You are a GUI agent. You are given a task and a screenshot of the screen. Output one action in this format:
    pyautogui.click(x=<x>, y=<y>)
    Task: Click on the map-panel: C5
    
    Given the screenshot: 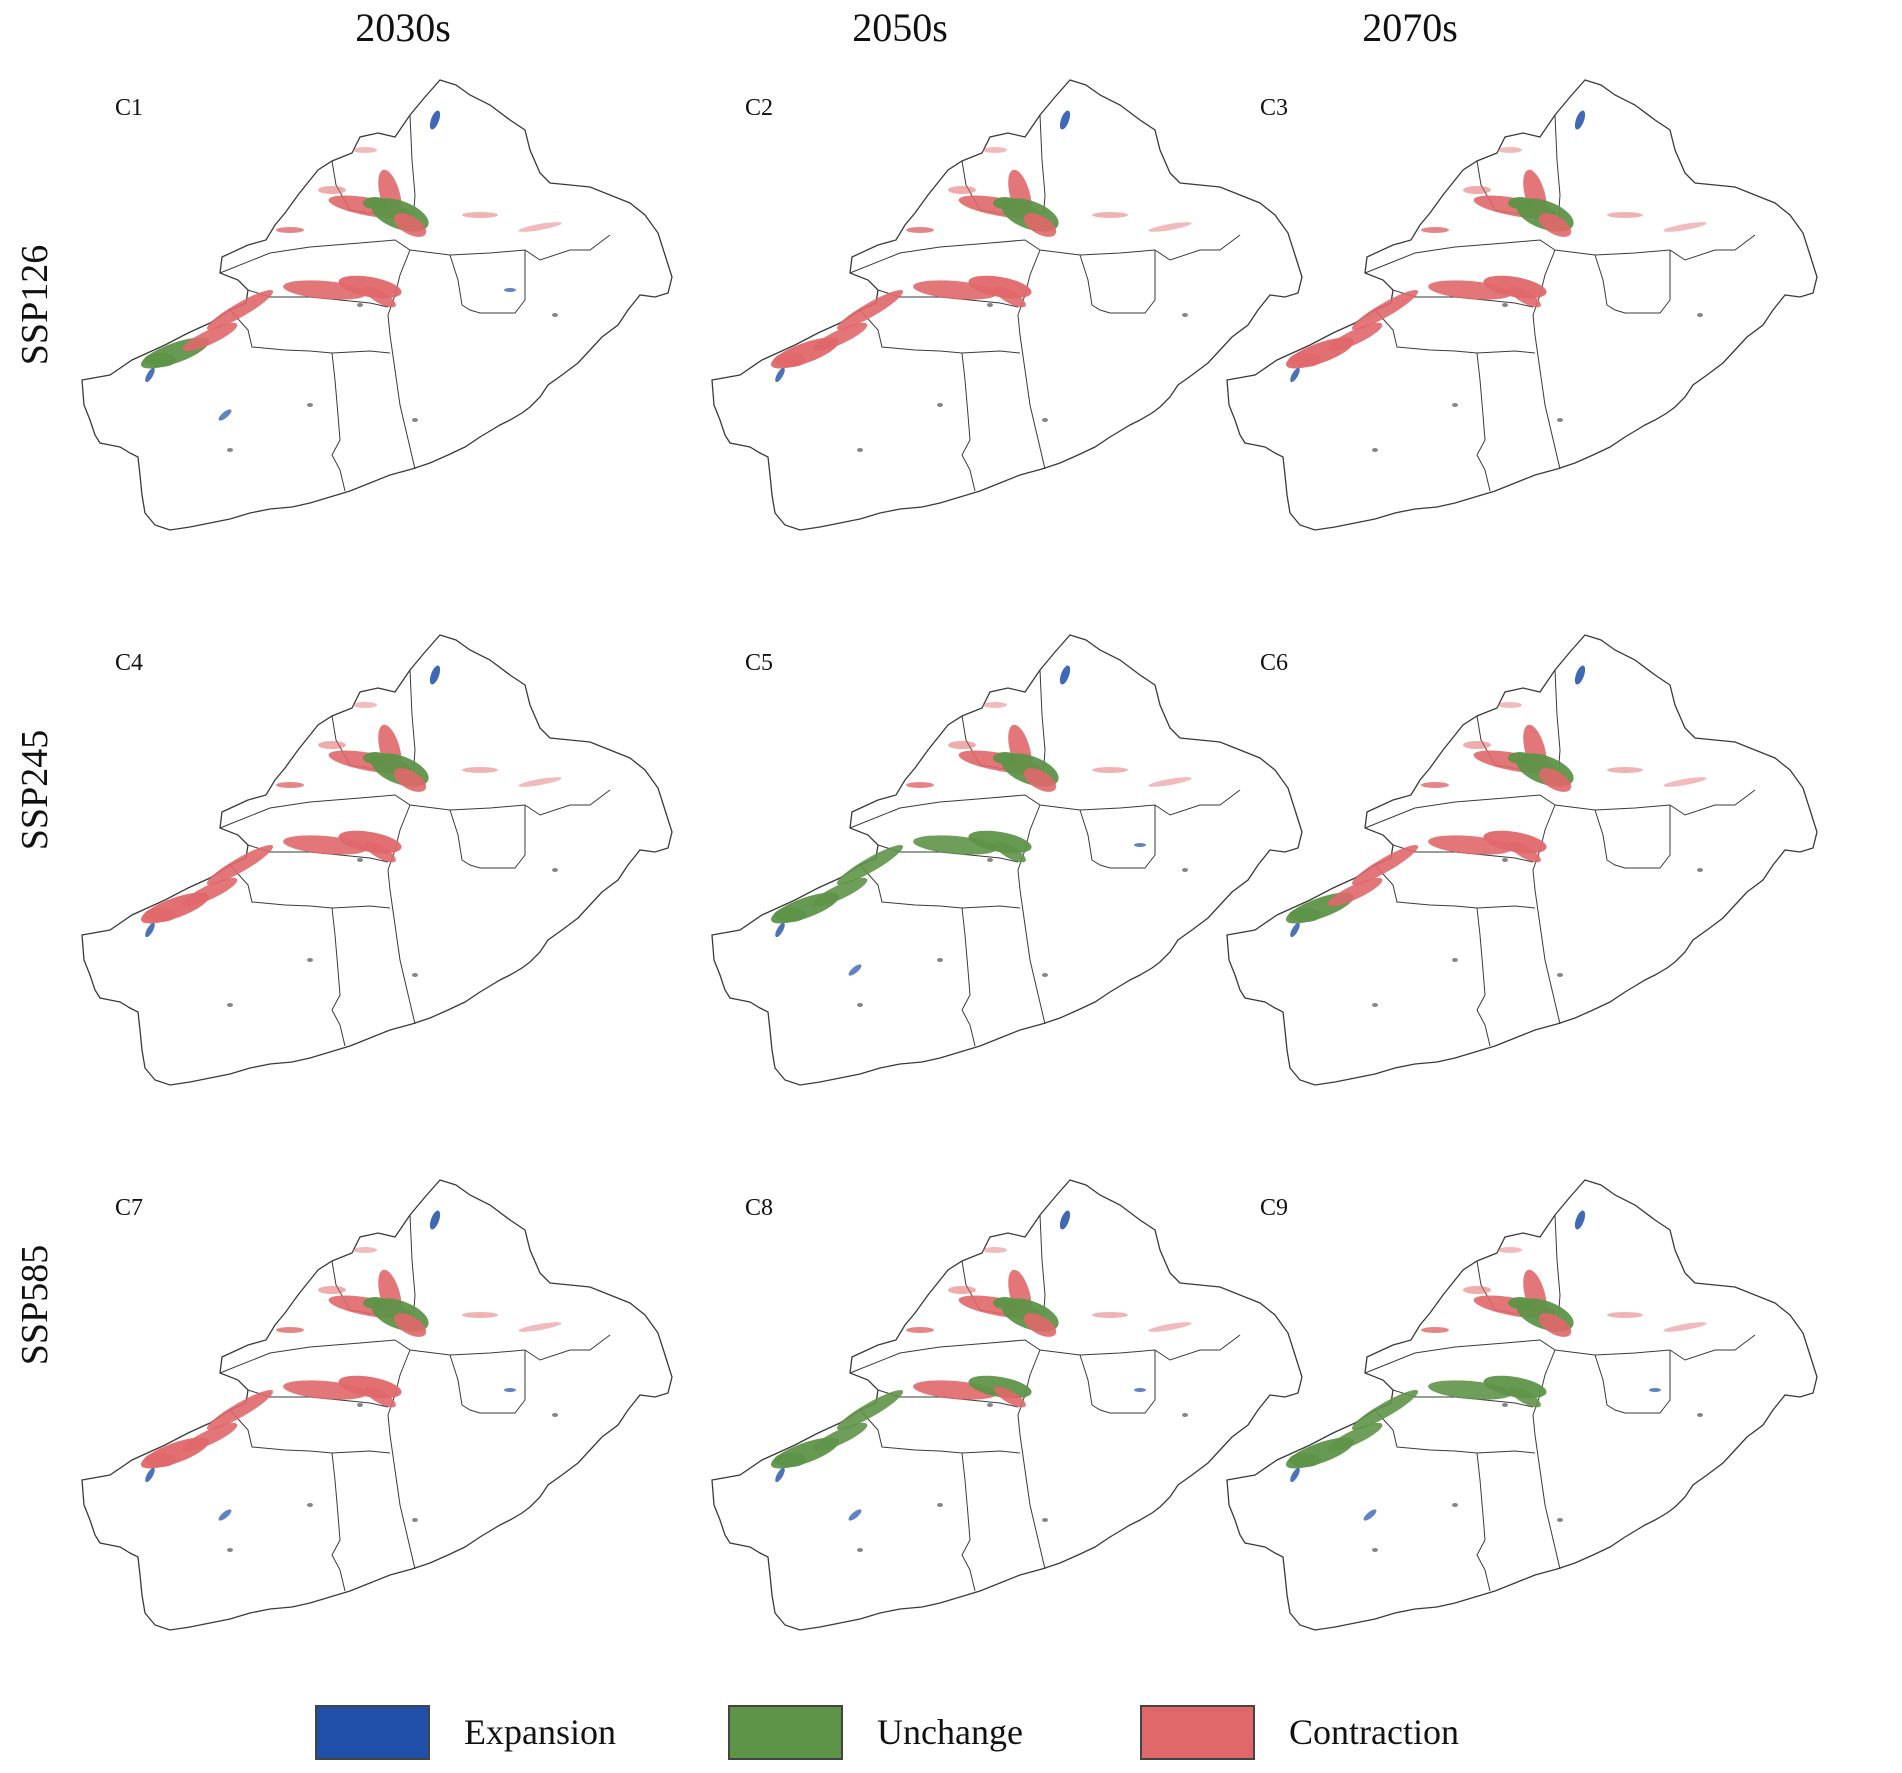 What is the action you would take?
    pyautogui.click(x=1005, y=885)
    